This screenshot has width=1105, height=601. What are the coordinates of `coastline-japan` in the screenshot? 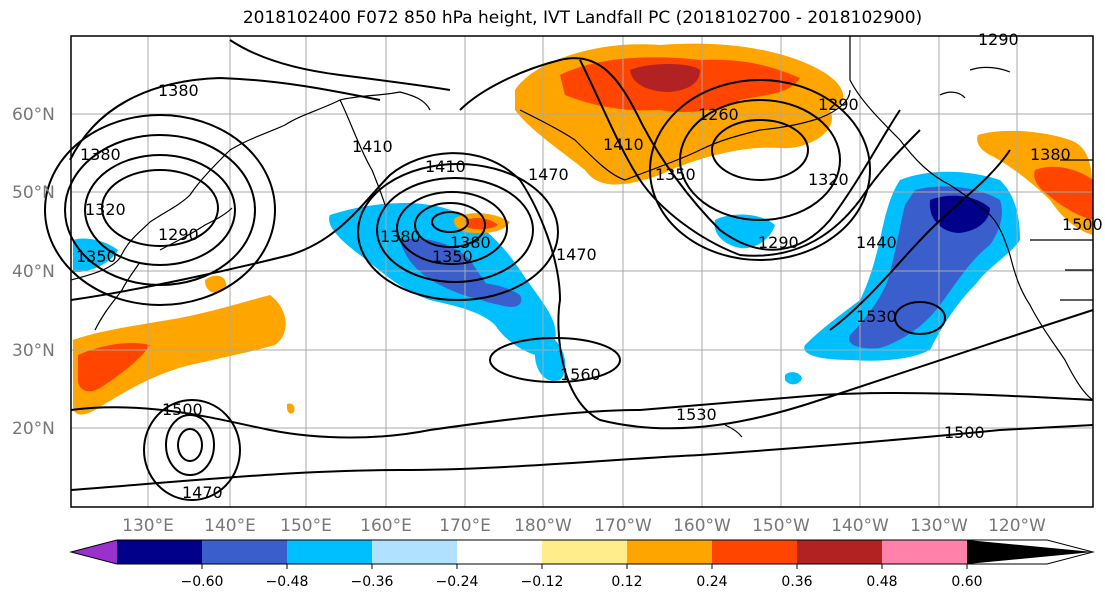 It's located at (196, 229).